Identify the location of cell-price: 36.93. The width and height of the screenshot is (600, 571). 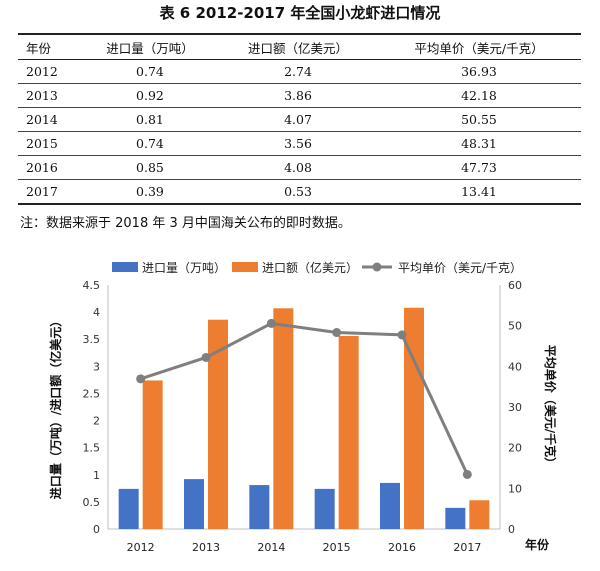
(478, 71).